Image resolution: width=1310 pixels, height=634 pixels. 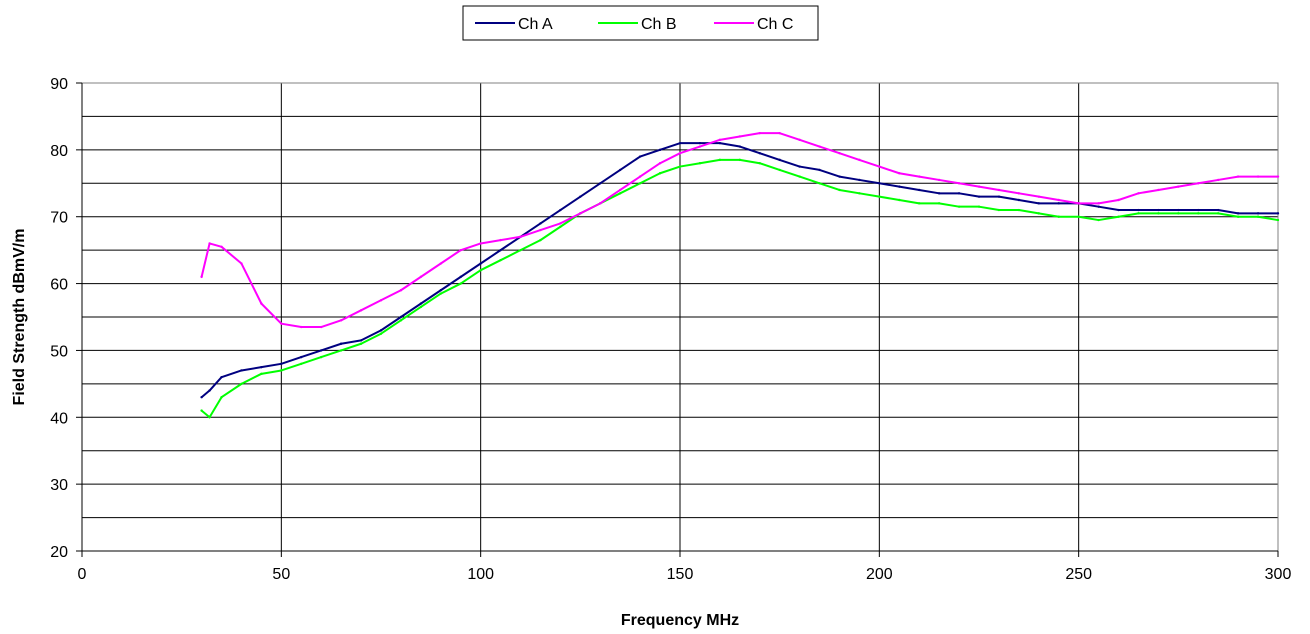 I want to click on y-tick-label: 60, so click(x=59, y=285).